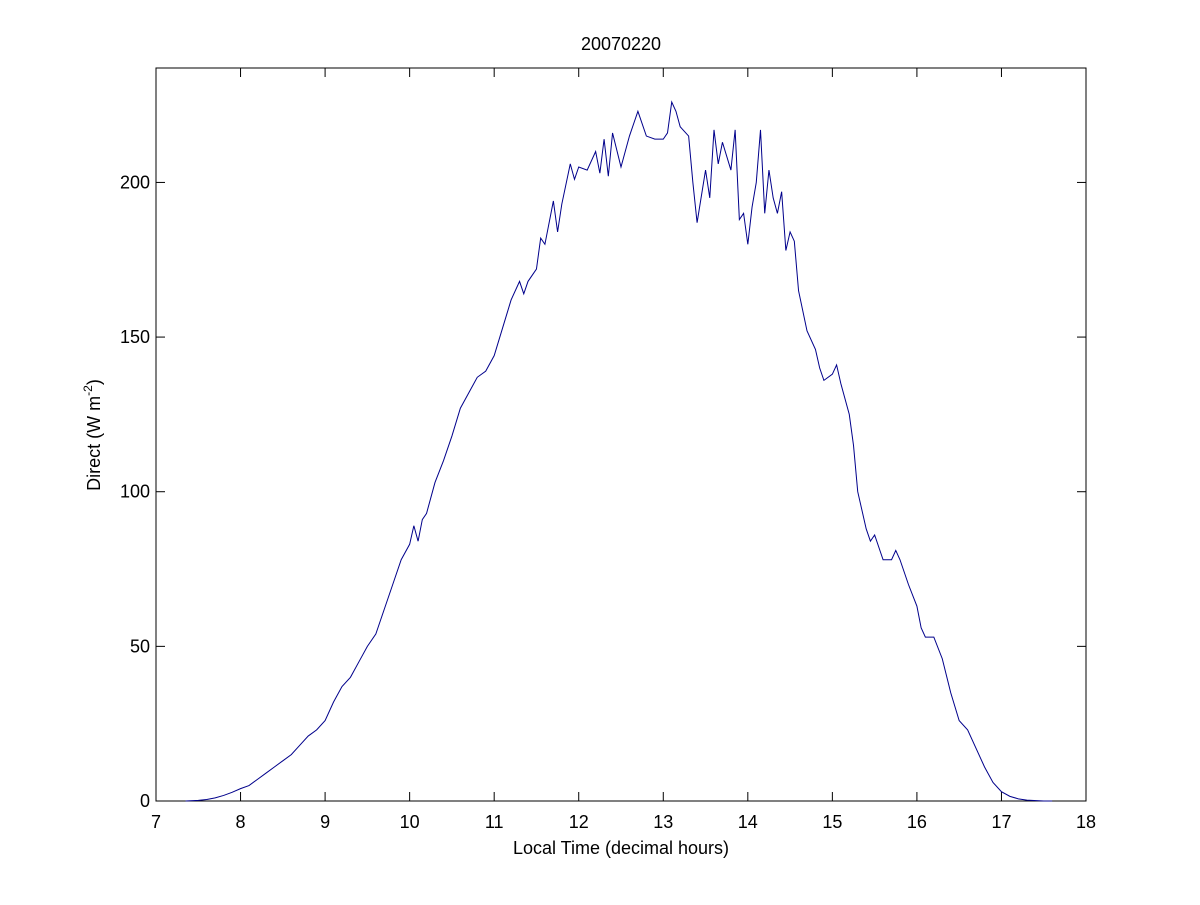 This screenshot has width=1200, height=905. Describe the element at coordinates (88, 390) in the screenshot. I see `y-label-superscript: -2` at that location.